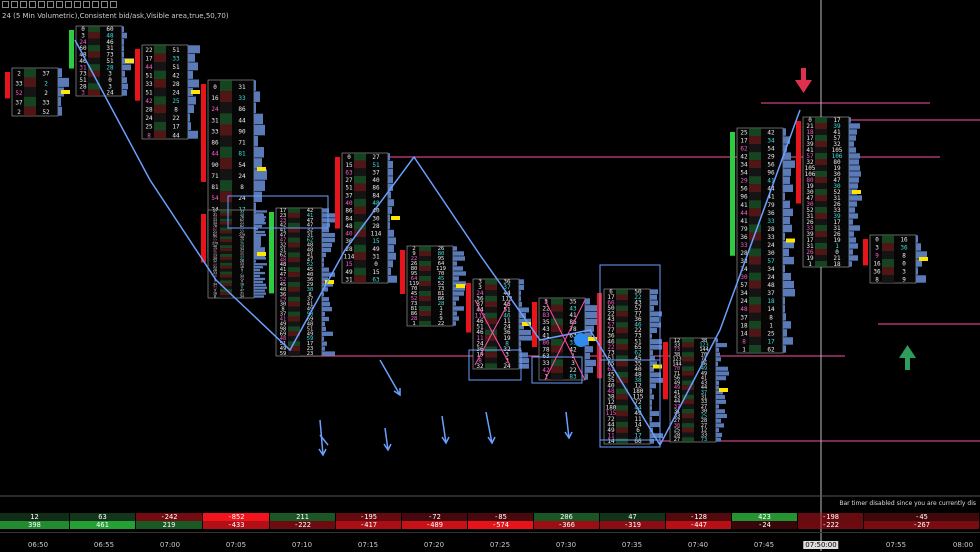 The width and height of the screenshot is (980, 552). Describe the element at coordinates (877, 255) in the screenshot. I see `bid-volume: 9` at that location.